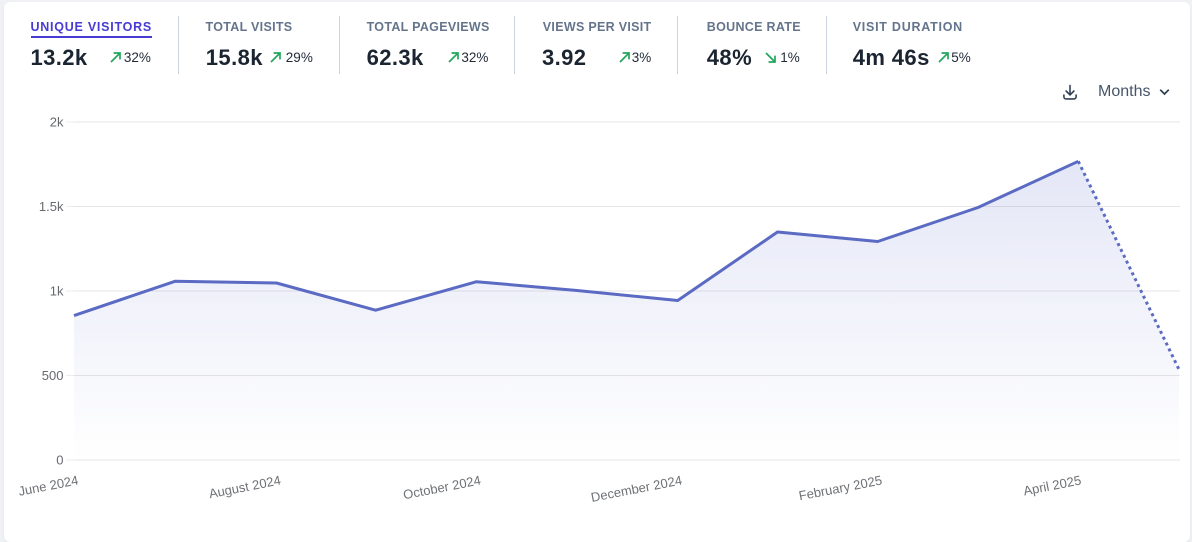 The image size is (1192, 542). I want to click on svg-text: June 2024, so click(48, 486).